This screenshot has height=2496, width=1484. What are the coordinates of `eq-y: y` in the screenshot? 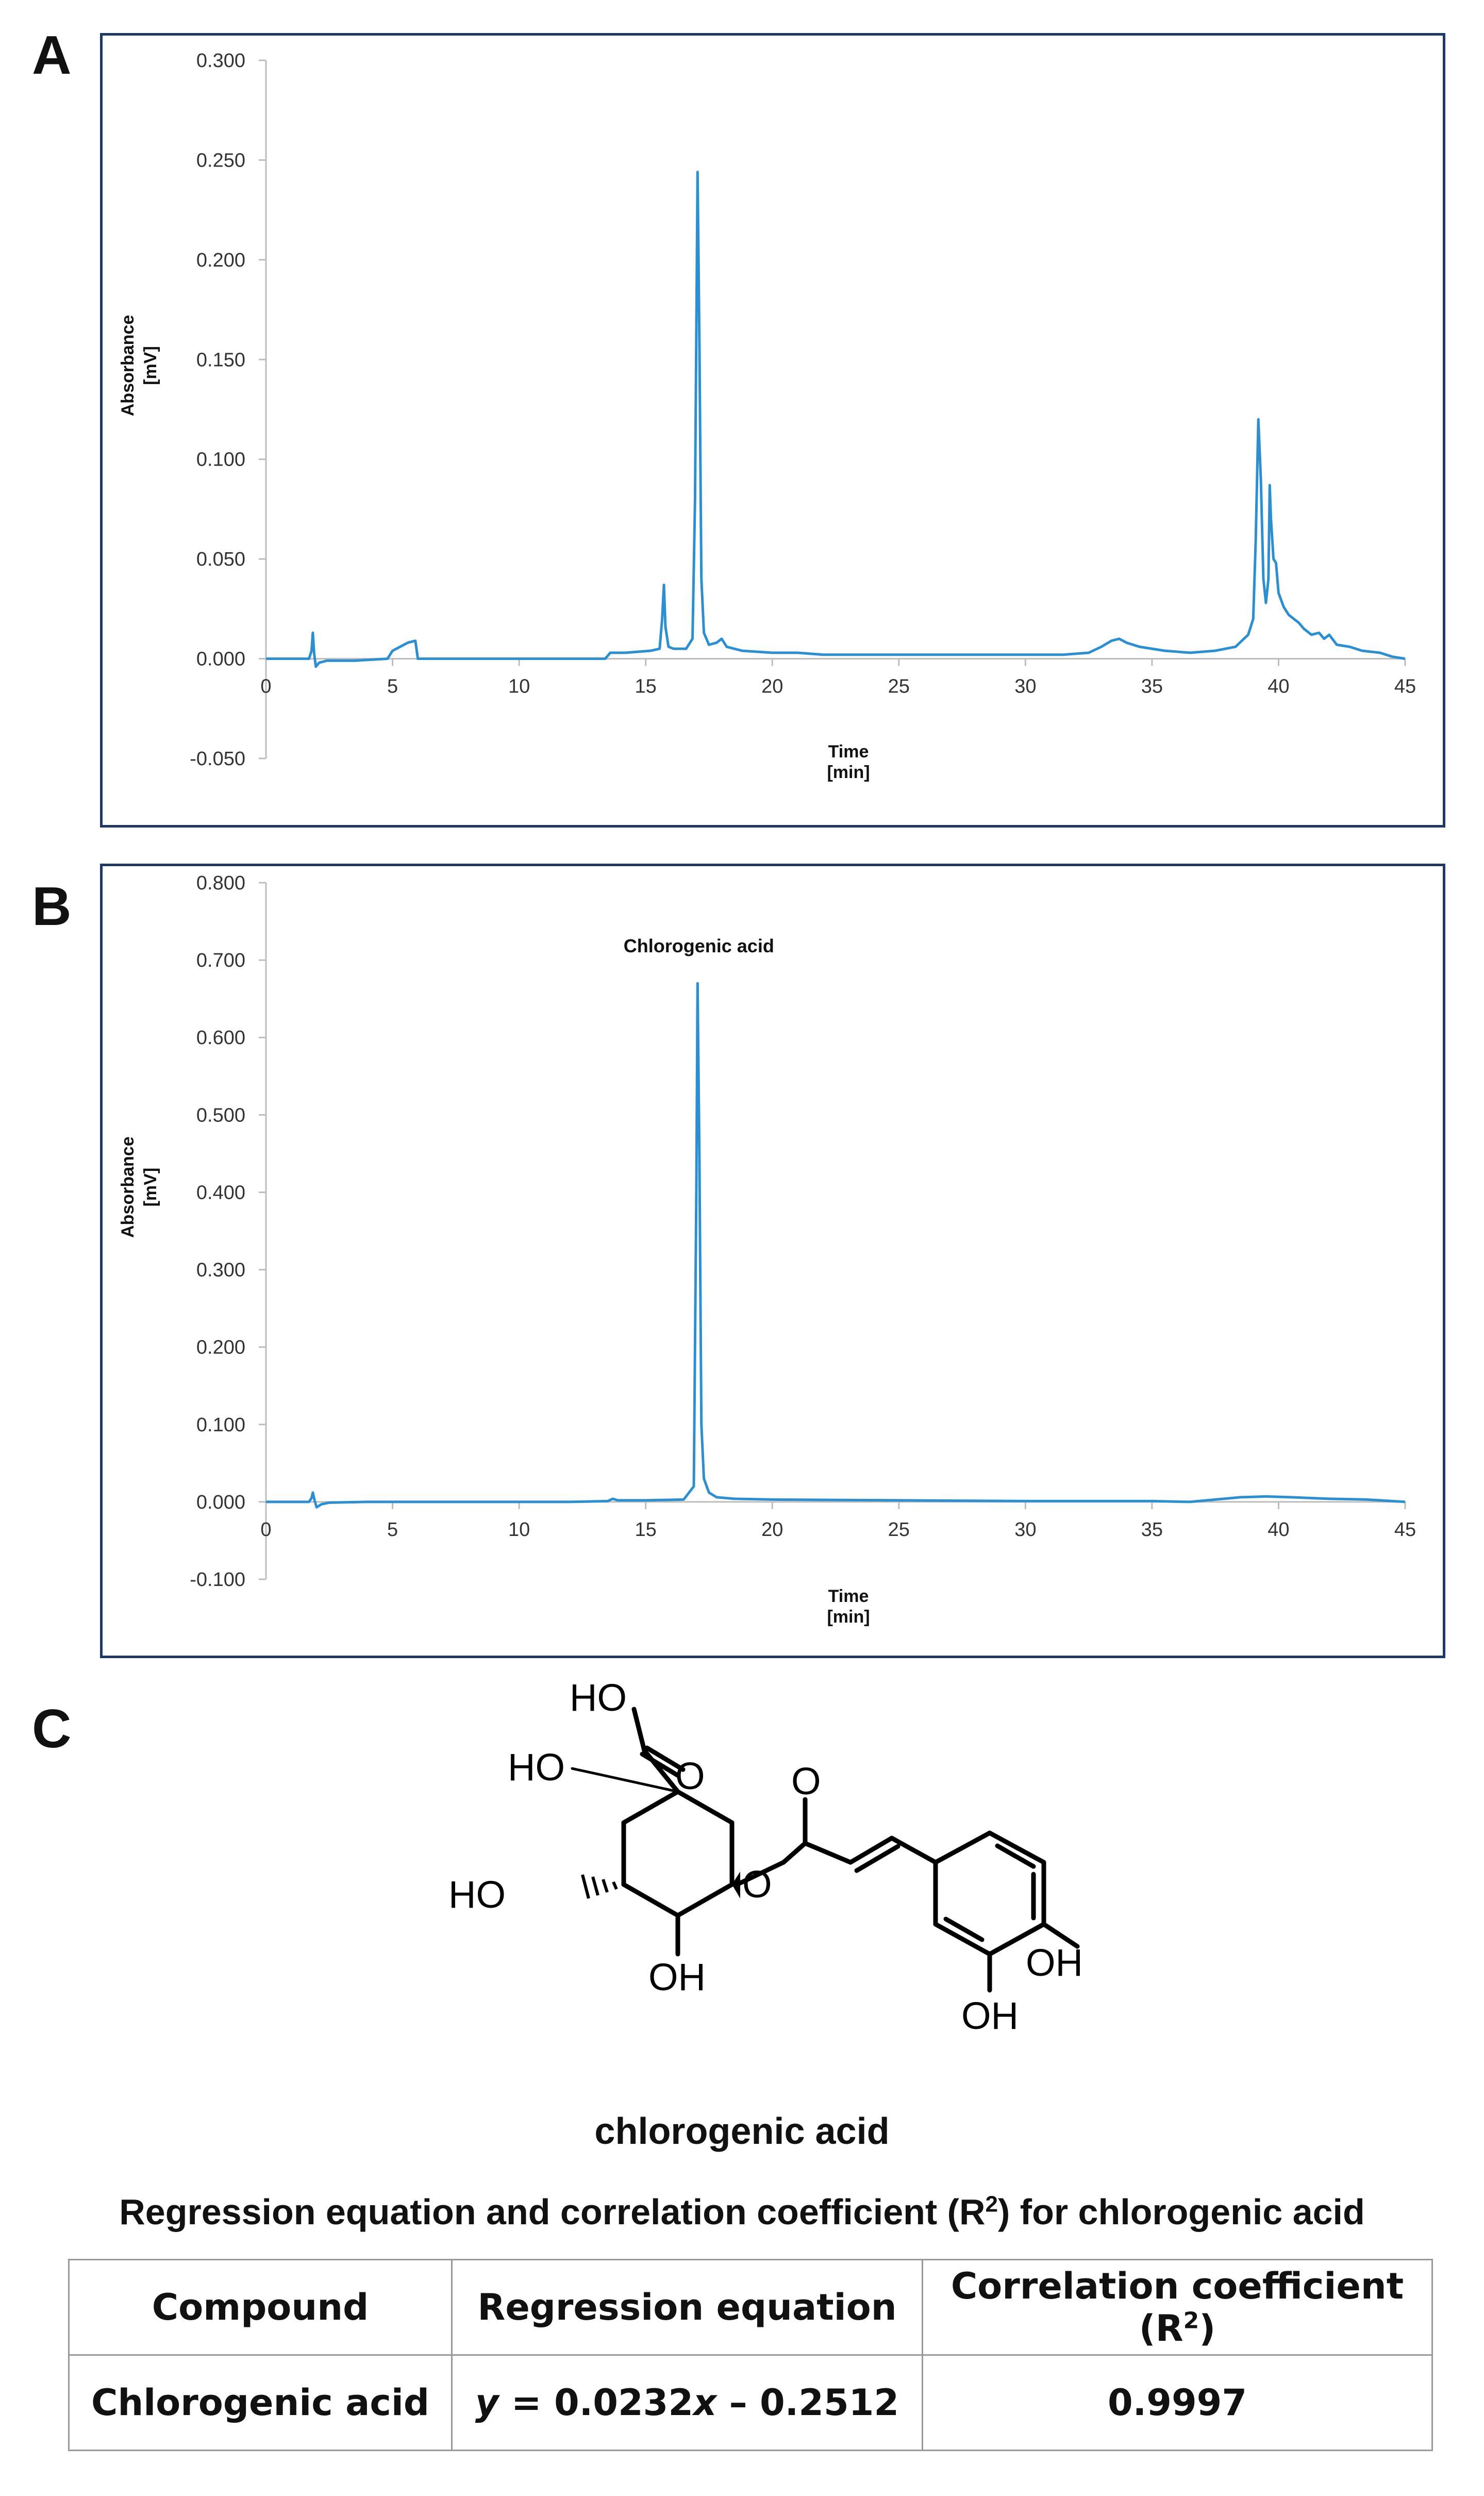 It's located at (487, 2403).